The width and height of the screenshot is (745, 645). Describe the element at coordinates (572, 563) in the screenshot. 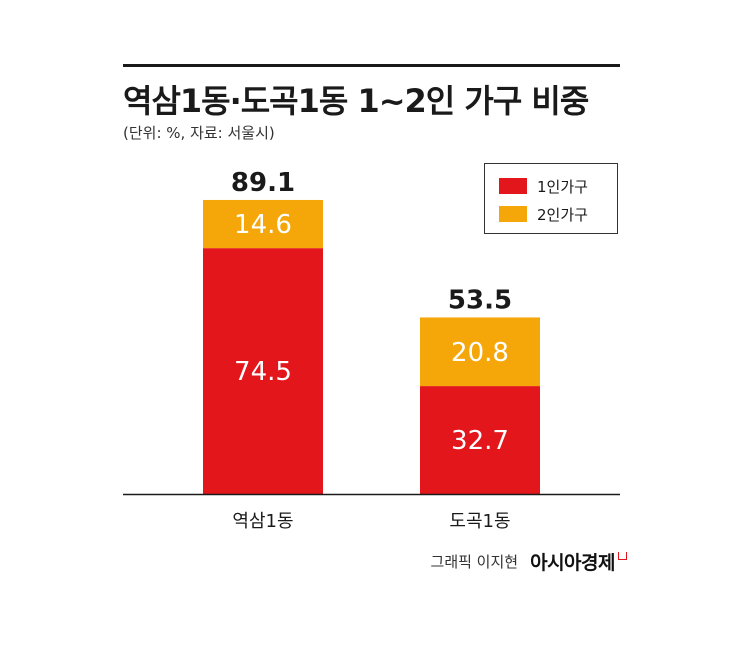

I see `brand-logo: 아시아경제` at that location.